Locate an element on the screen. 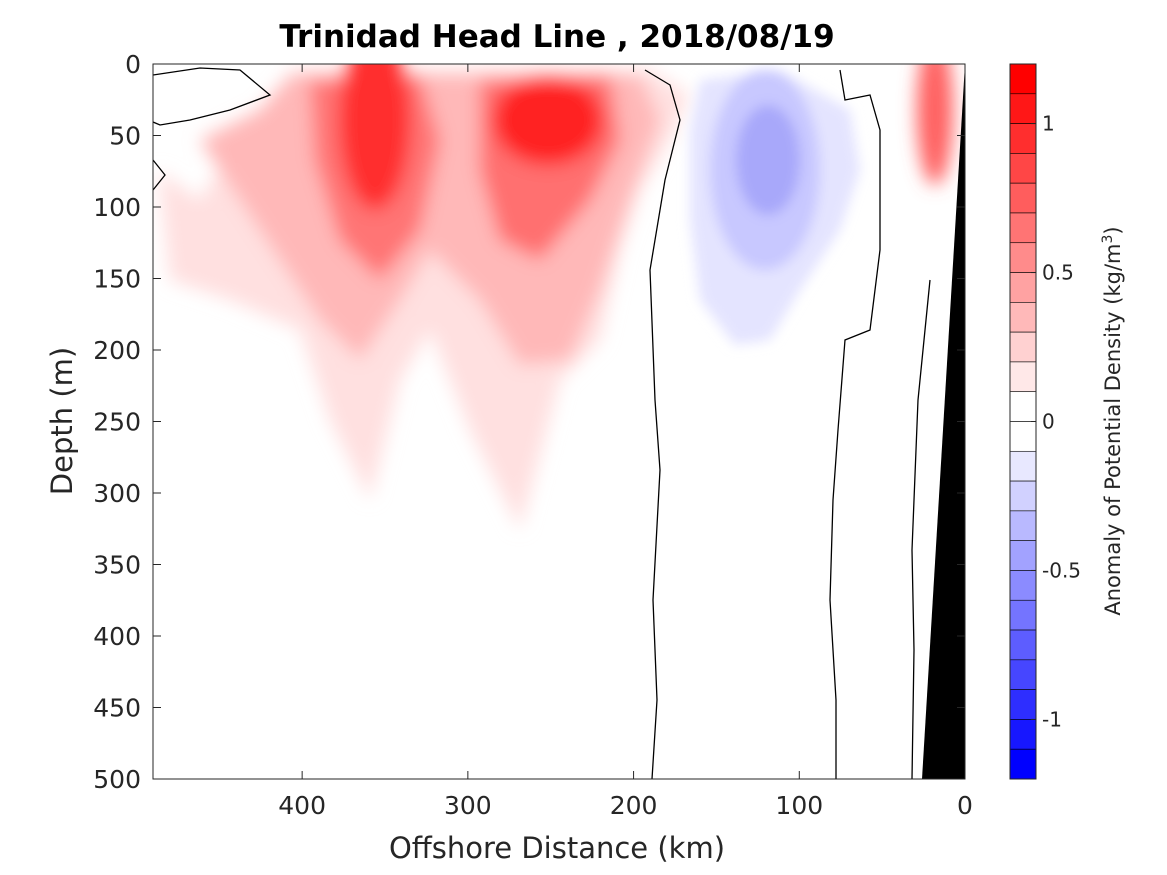 The height and width of the screenshot is (875, 1167). x-tick-label: 200 is located at coordinates (634, 805).